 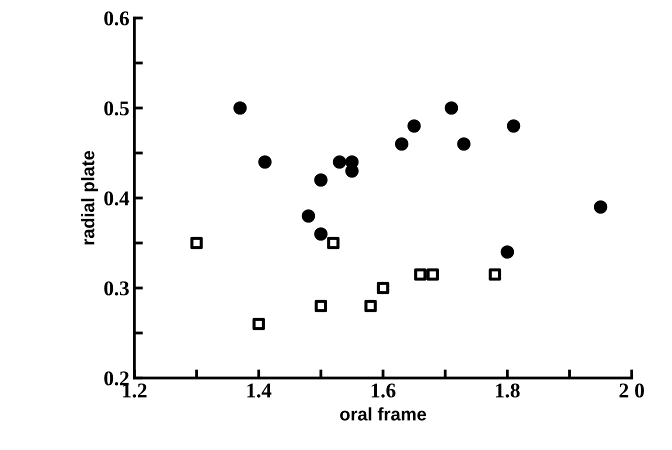 What do you see at coordinates (384, 391) in the screenshot?
I see `x-tick-label: 1.6` at bounding box center [384, 391].